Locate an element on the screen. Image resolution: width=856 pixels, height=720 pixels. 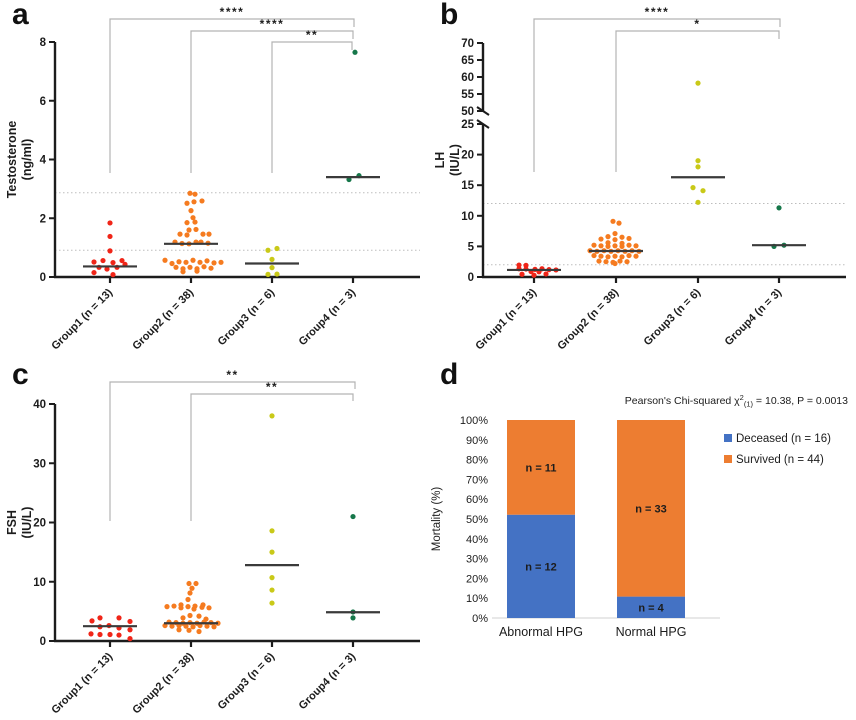
legend-swatch is located at coordinates (728, 438).